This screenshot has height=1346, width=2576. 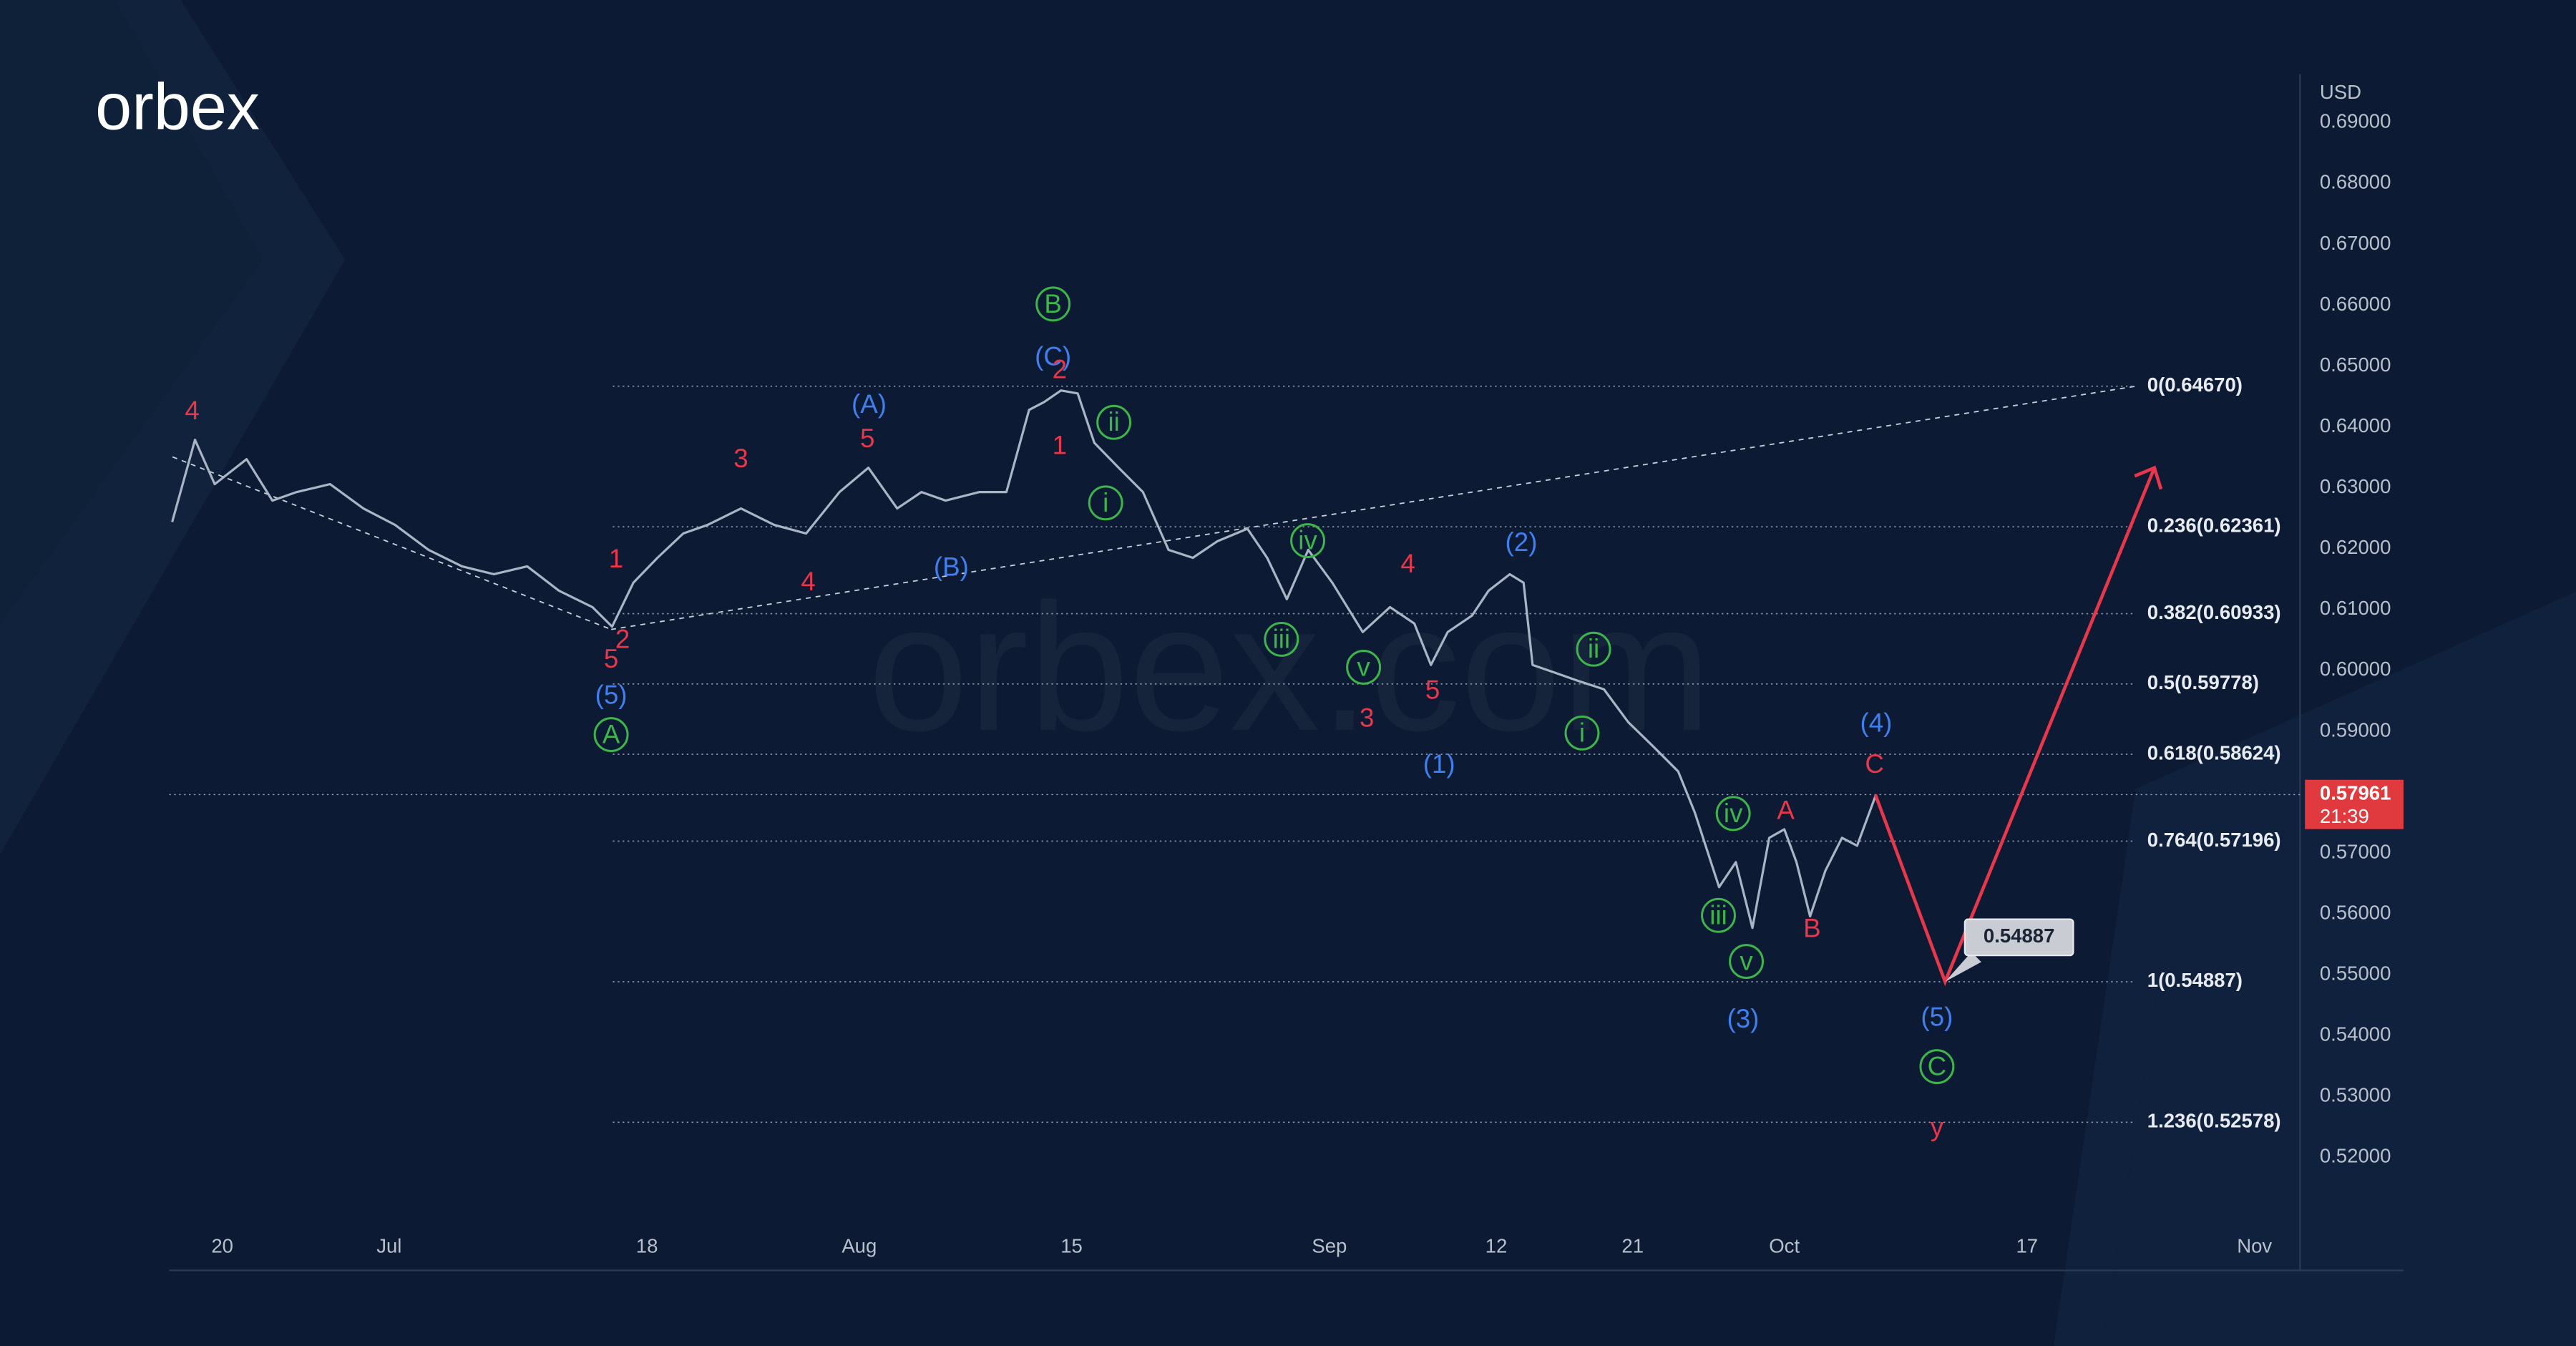 What do you see at coordinates (2355, 243) in the screenshot?
I see `y-tick-label: 0.67000` at bounding box center [2355, 243].